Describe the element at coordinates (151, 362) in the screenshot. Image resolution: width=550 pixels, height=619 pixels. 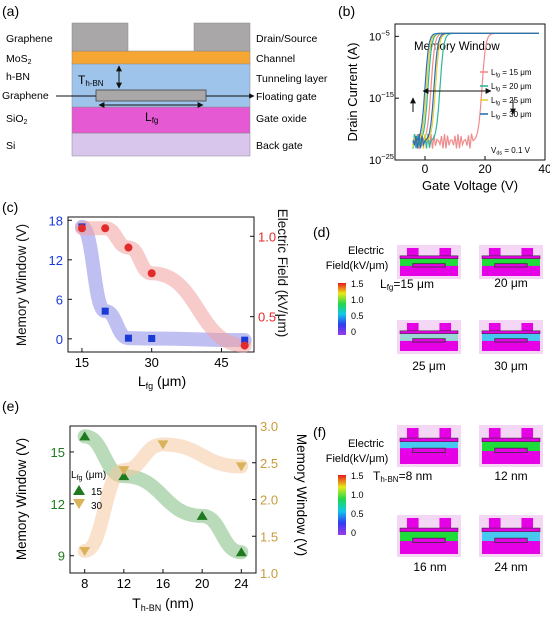
I see `chart-c-xtick-label-2: 30` at that location.